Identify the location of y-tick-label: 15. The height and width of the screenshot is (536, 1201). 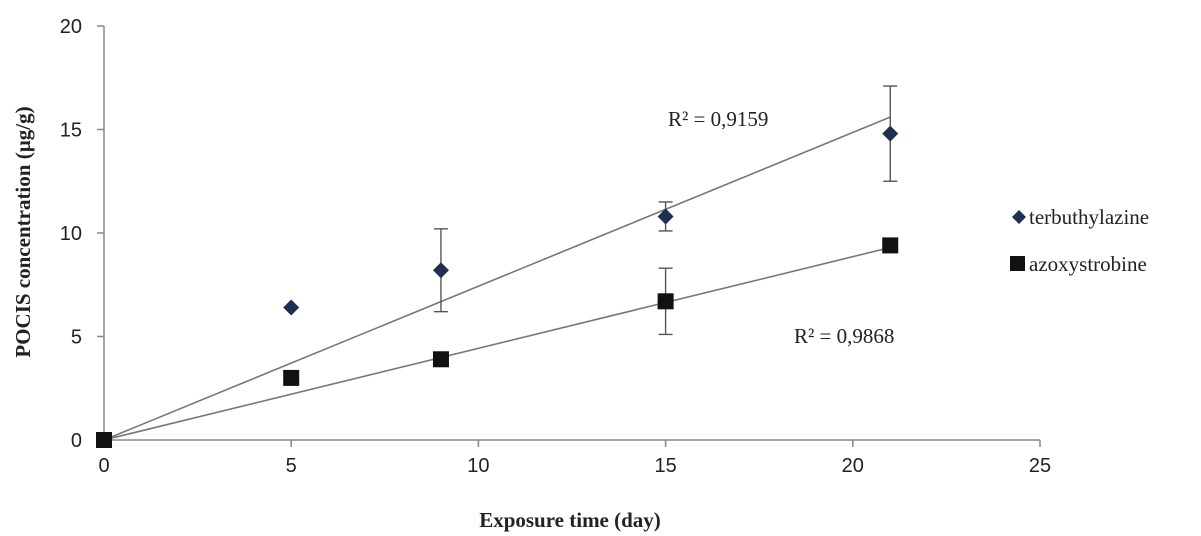
(71, 131).